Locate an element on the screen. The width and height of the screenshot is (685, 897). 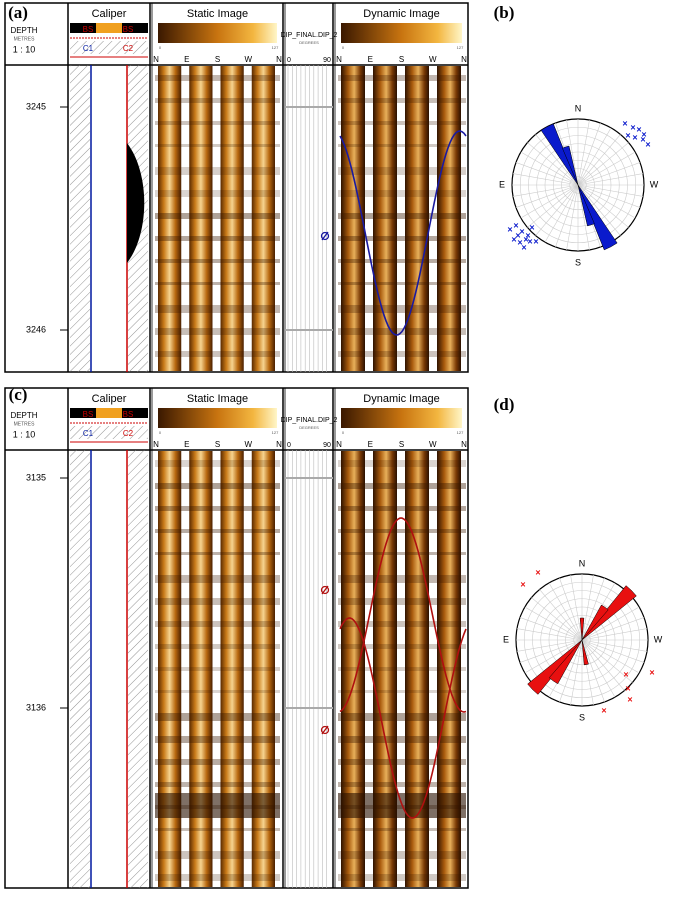
rose-south: S is located at coordinates (582, 717).